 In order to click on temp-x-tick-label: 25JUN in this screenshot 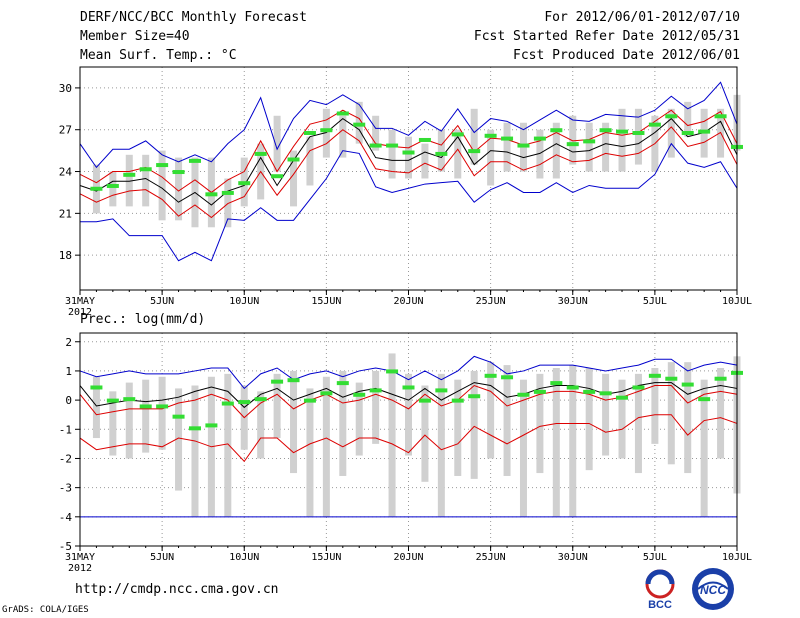, I will do `click(491, 301)`.